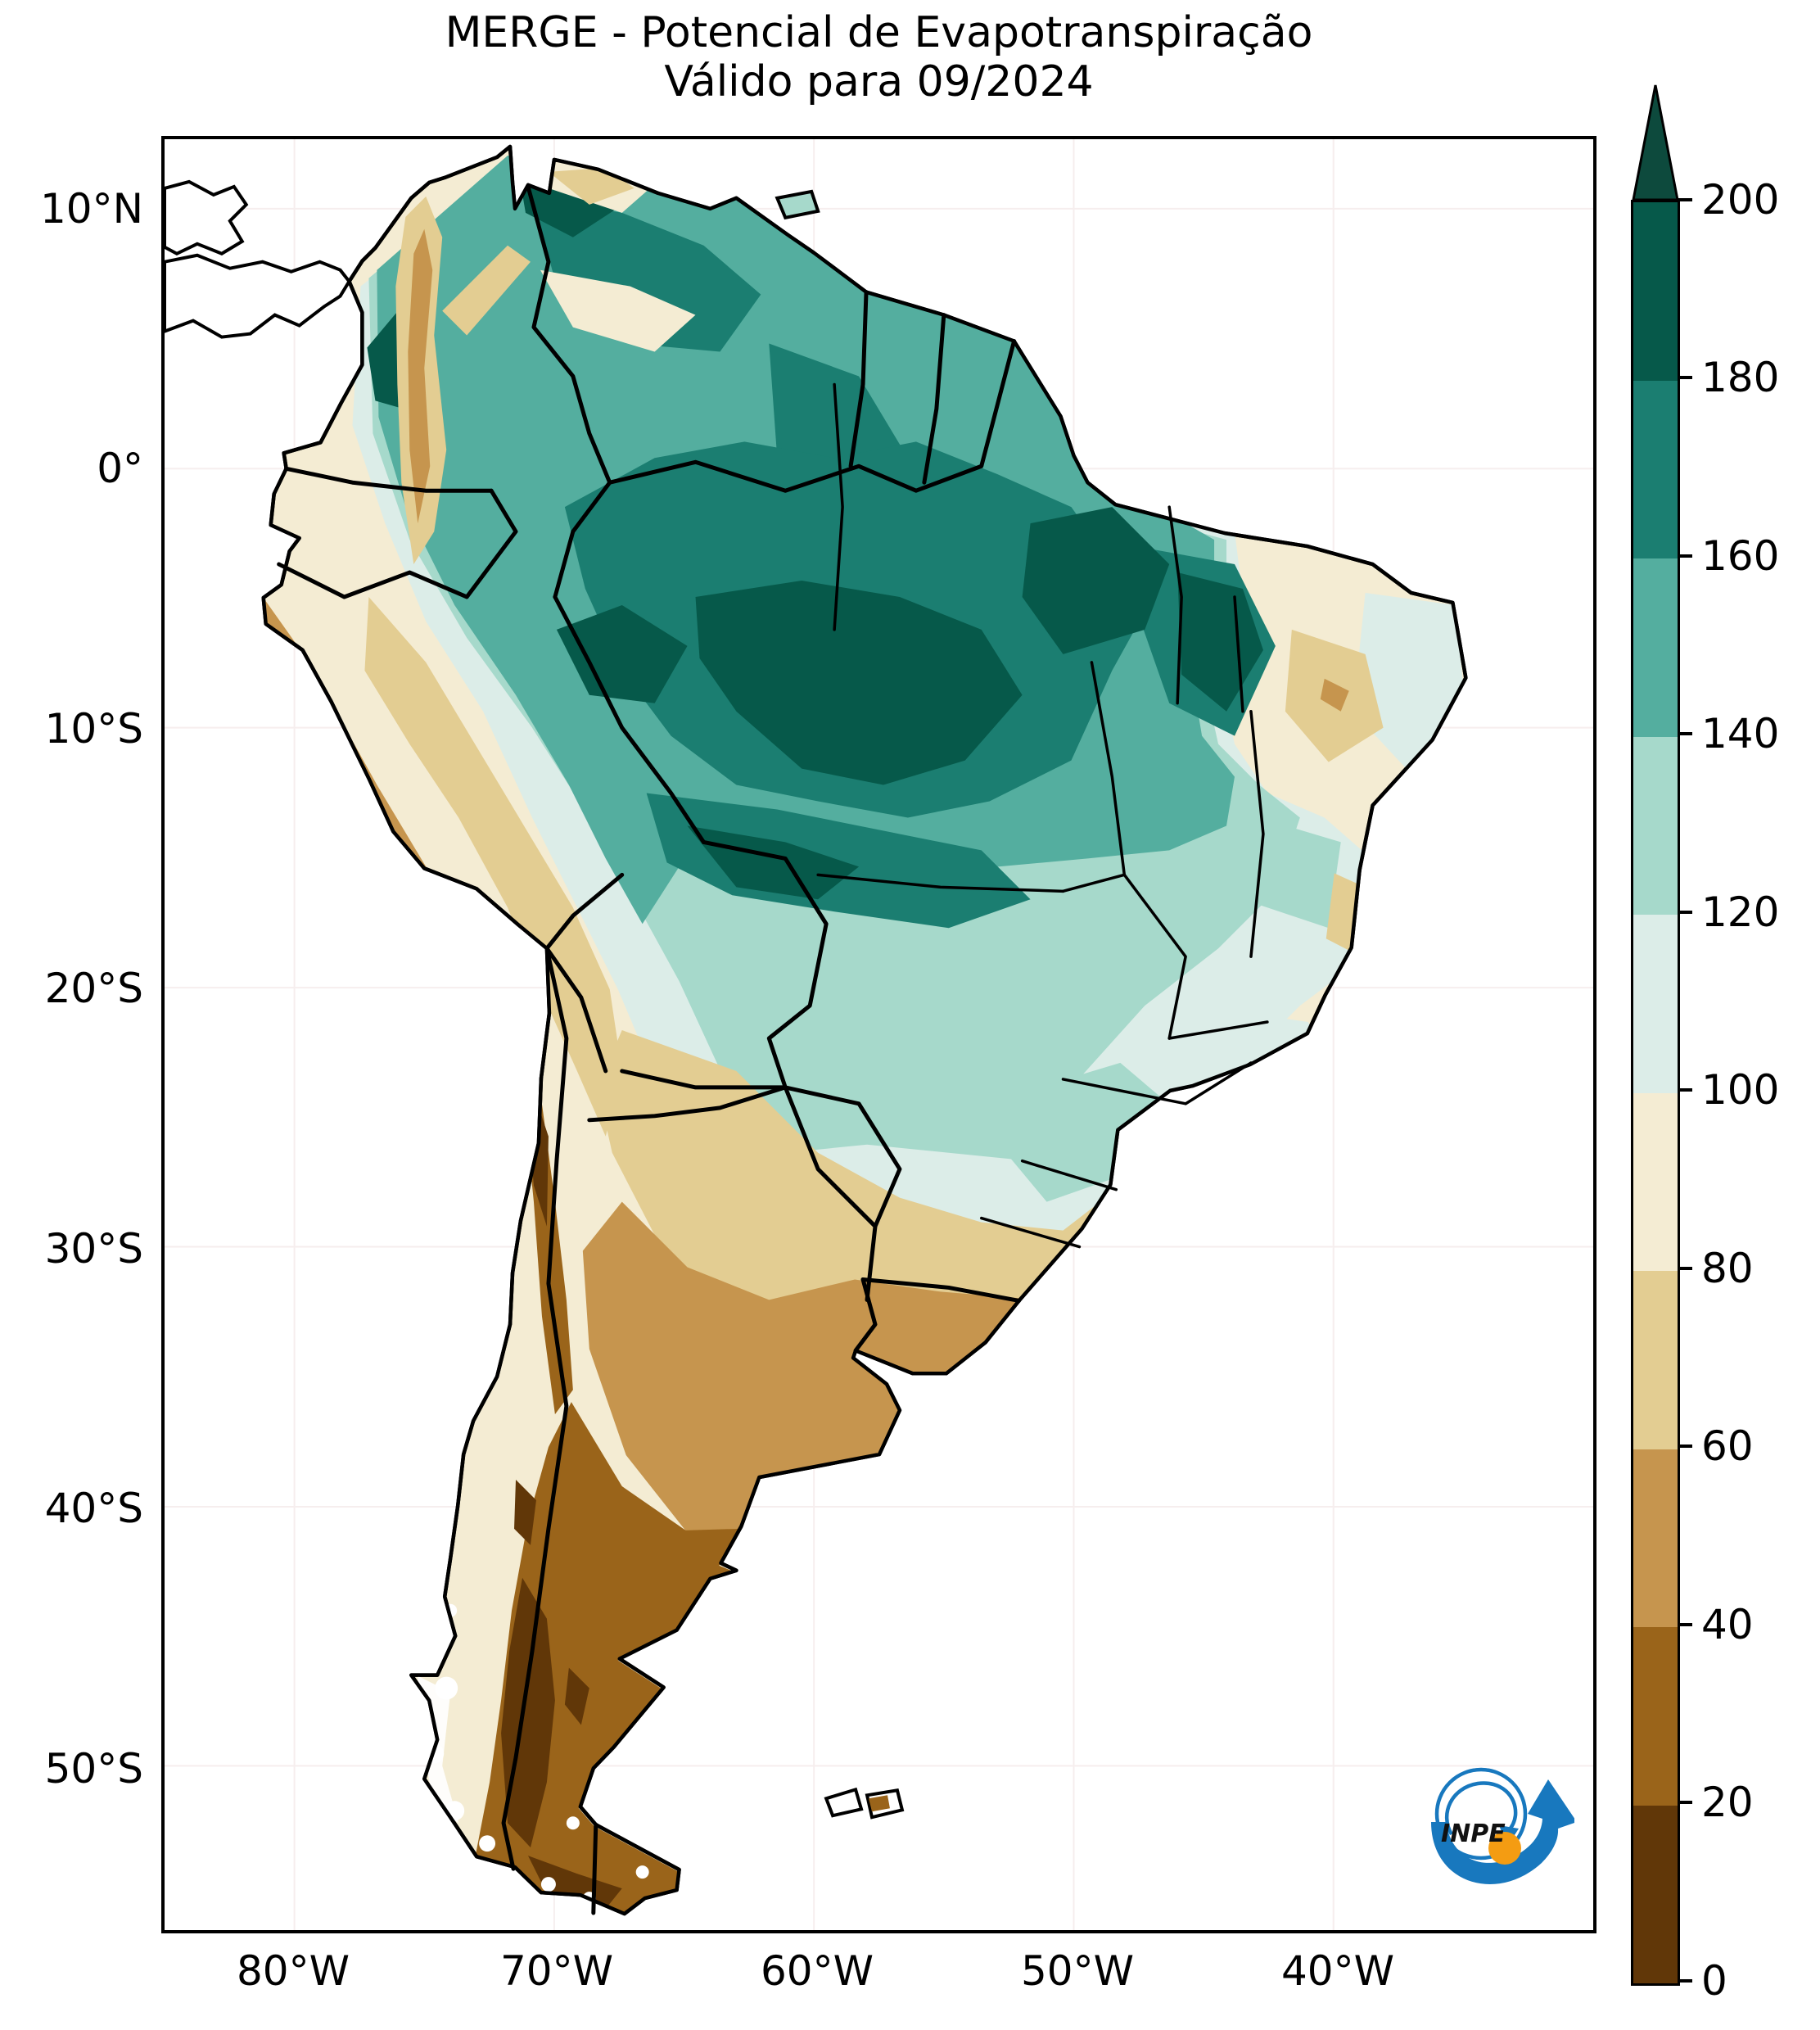  Describe the element at coordinates (1473, 1834) in the screenshot. I see `inpe-logo-text: INPE` at that location.